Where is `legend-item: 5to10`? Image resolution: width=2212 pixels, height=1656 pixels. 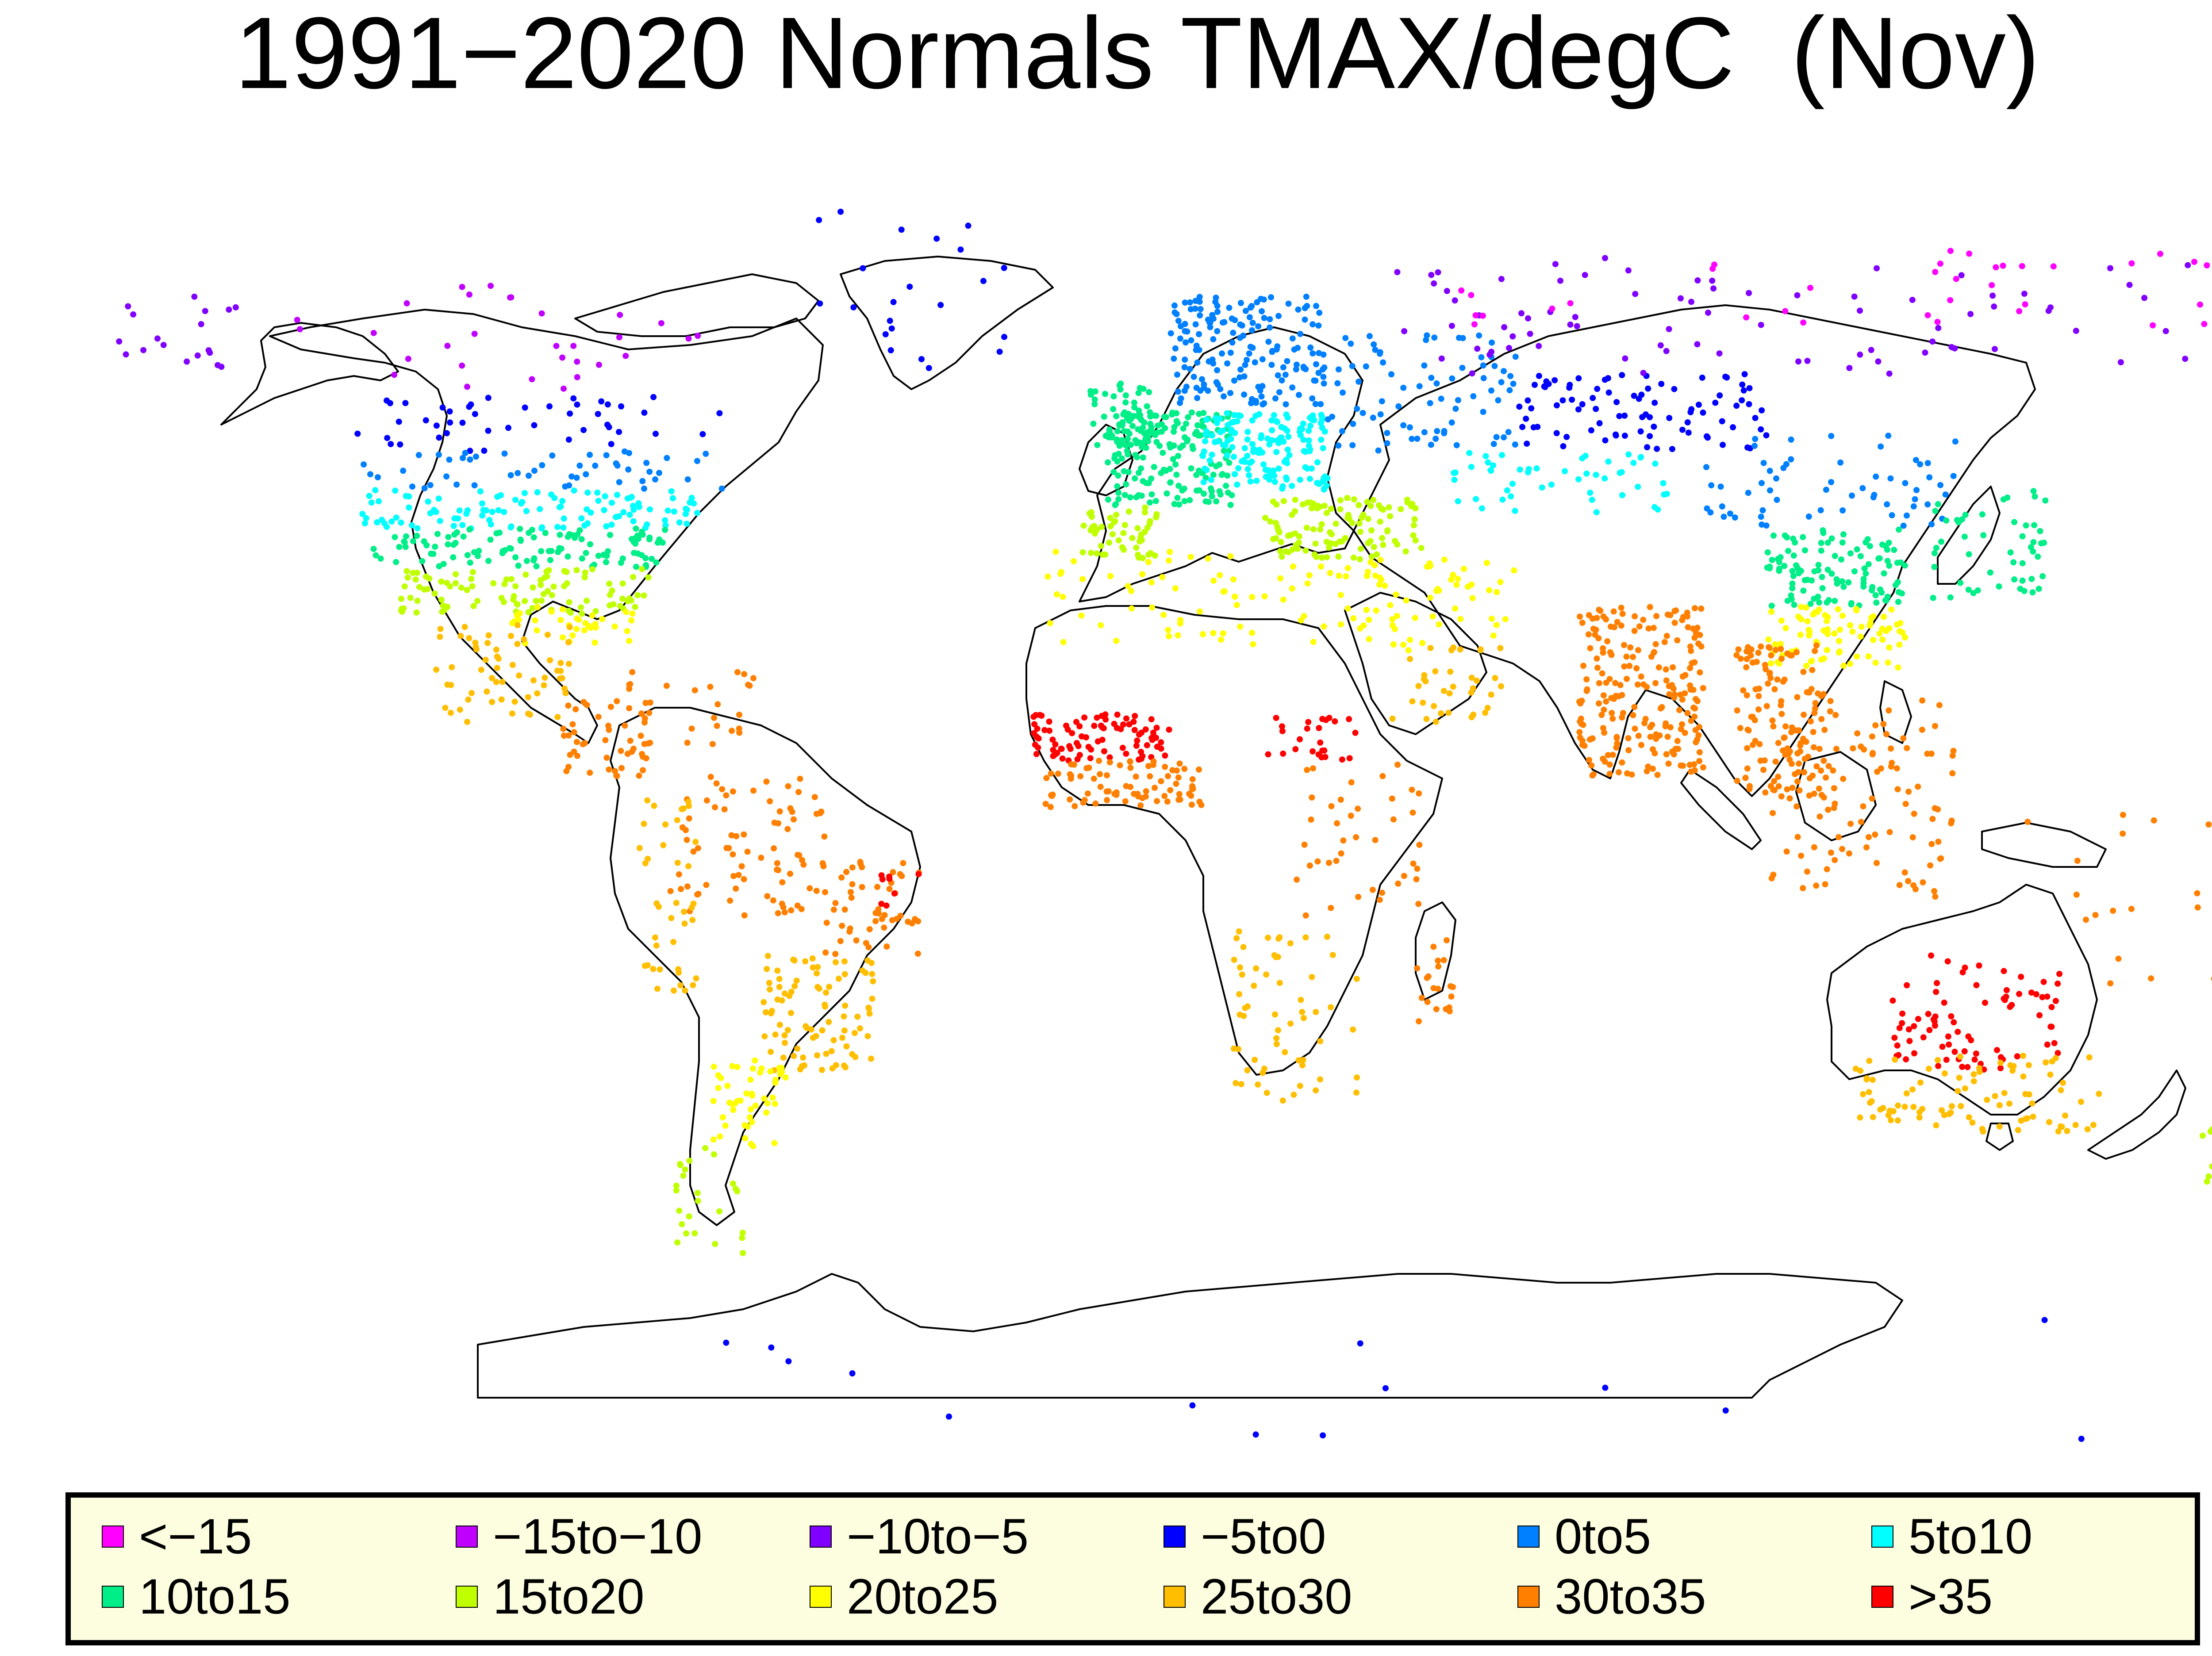 legend-item: 5to10 is located at coordinates (1952, 1536).